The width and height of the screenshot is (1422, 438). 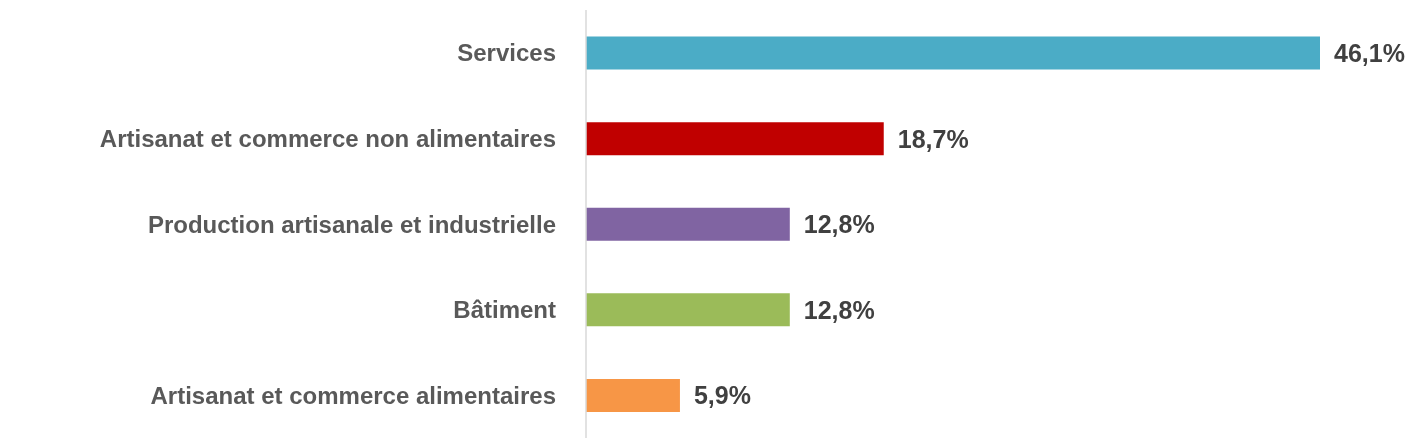 What do you see at coordinates (1369, 52) in the screenshot?
I see `data-label: 46,1%` at bounding box center [1369, 52].